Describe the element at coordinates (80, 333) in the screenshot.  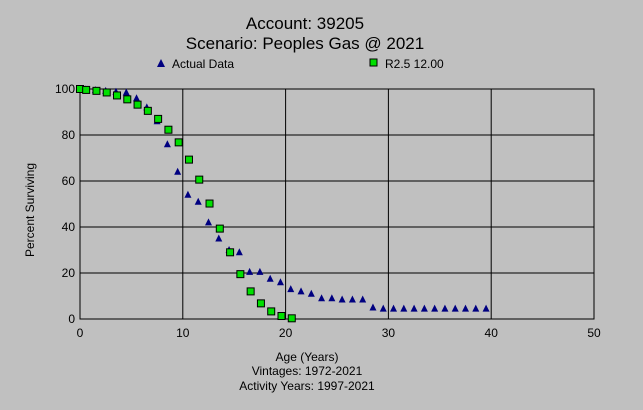
I see `x-tick-label: 0` at that location.